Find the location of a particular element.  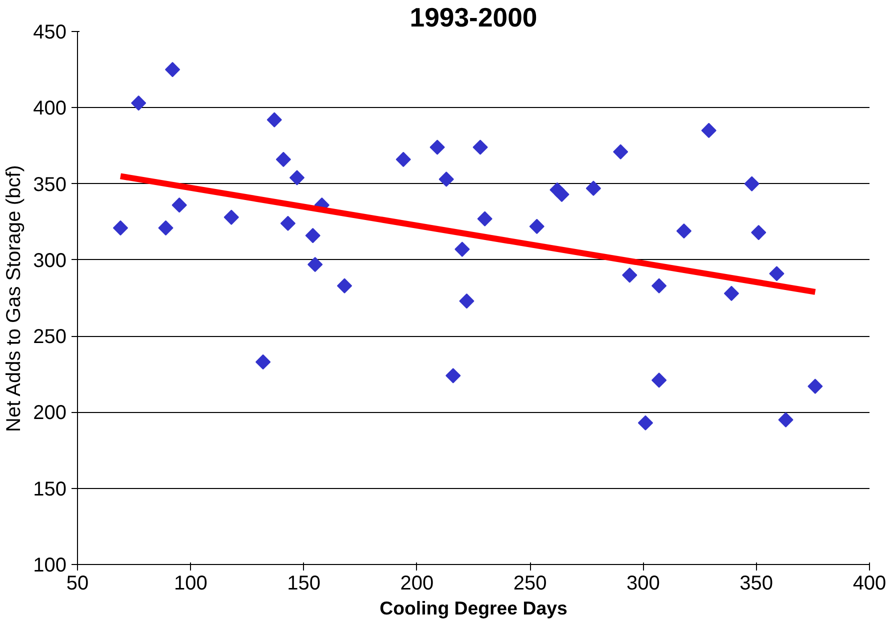

y-tick-label: 400 is located at coordinates (50, 109).